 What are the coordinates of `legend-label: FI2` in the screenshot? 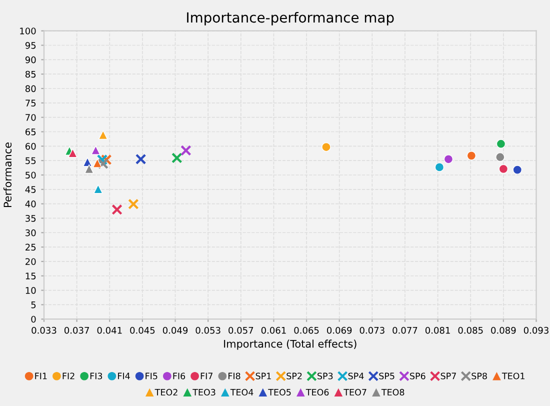 It's located at (68, 376).